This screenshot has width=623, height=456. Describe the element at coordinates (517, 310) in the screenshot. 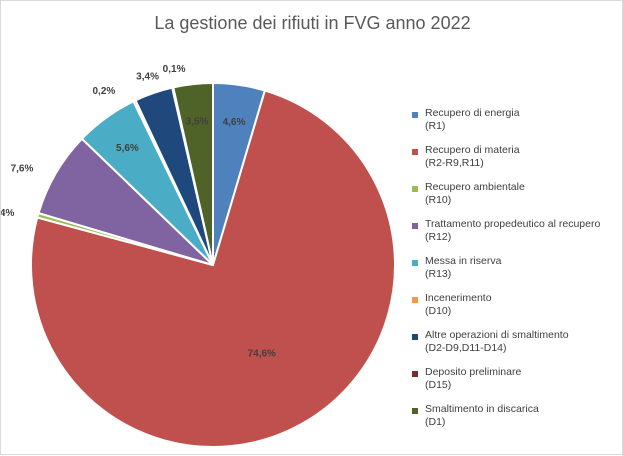

I see `legend-item-6: Incenerimento (D10)` at that location.